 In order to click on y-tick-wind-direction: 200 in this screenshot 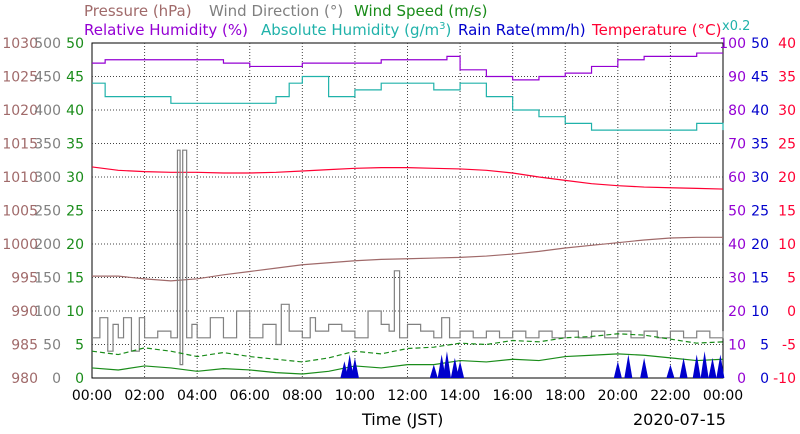, I will do `click(47, 245)`.